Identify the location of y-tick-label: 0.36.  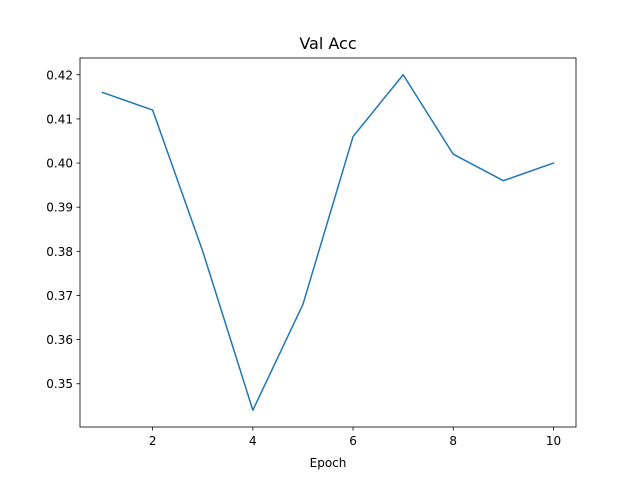
(59, 340).